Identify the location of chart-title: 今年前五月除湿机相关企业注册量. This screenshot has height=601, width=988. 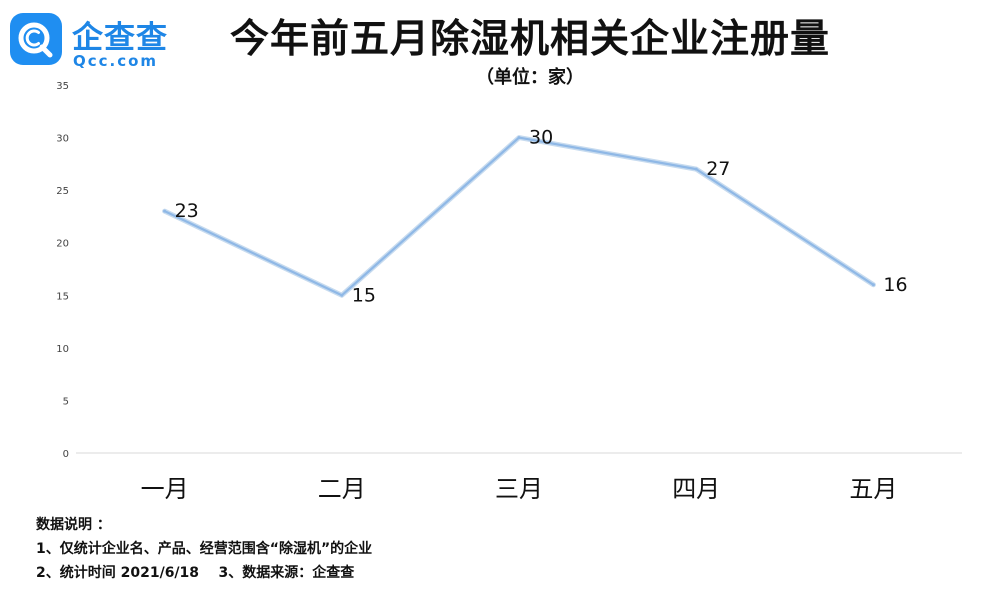
(529, 39).